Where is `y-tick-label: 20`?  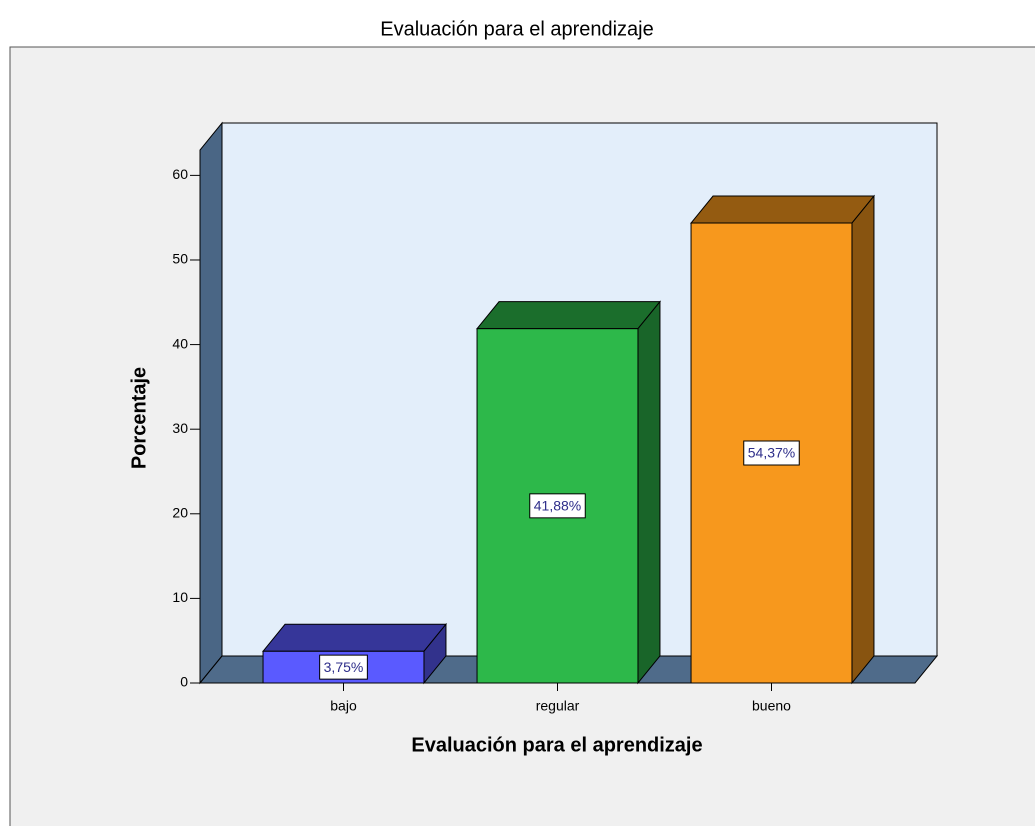 y-tick-label: 20 is located at coordinates (180, 512).